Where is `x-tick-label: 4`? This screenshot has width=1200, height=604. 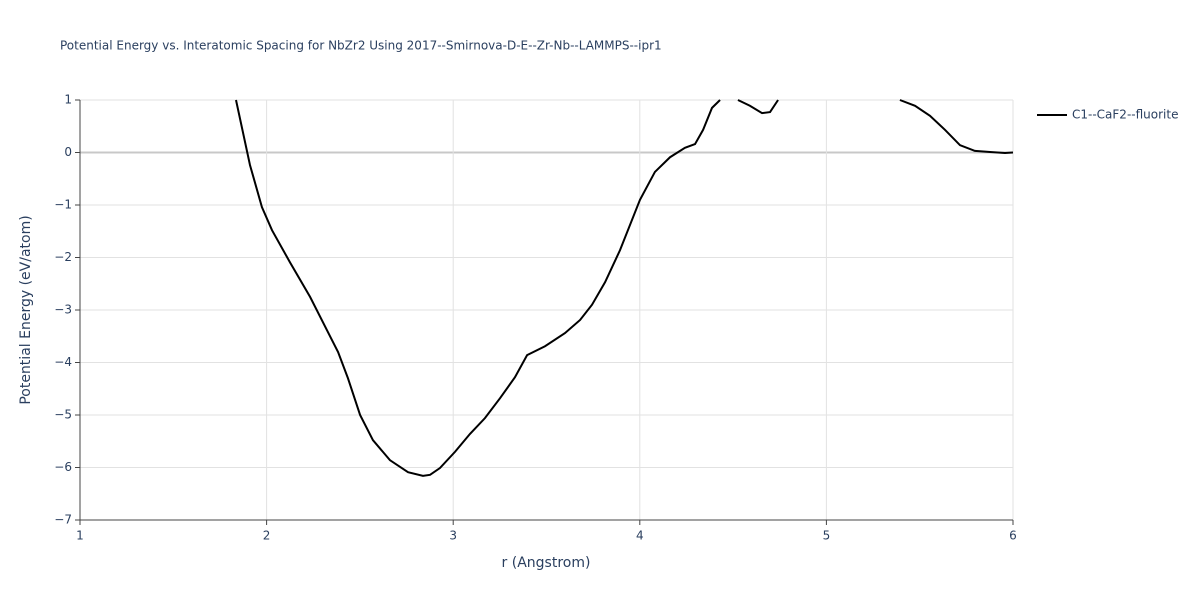 x-tick-label: 4 is located at coordinates (640, 536).